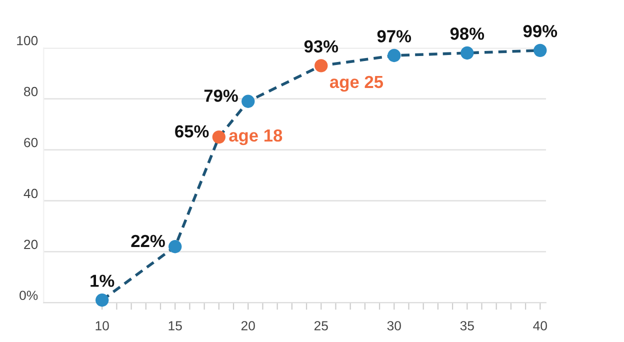  I want to click on data-label: 98%, so click(467, 34).